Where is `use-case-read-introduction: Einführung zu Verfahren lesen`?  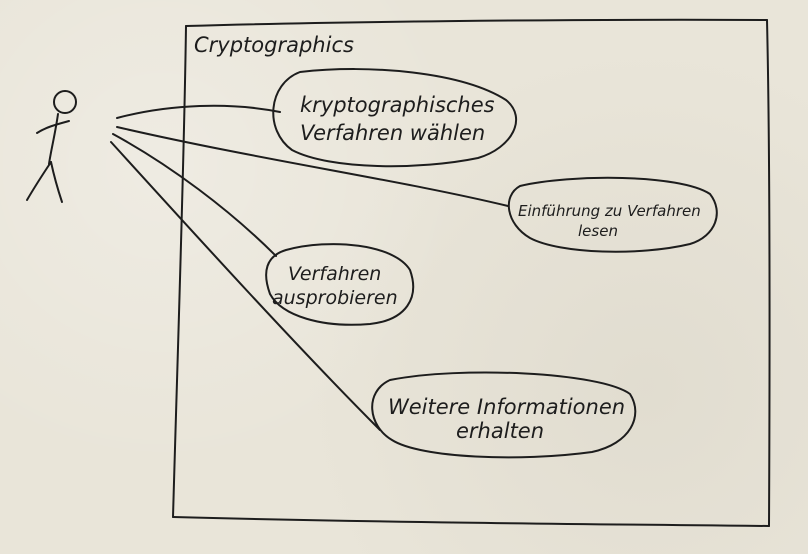
use-case-read-introduction: Einführung zu Verfahren lesen is located at coordinates (612, 214).